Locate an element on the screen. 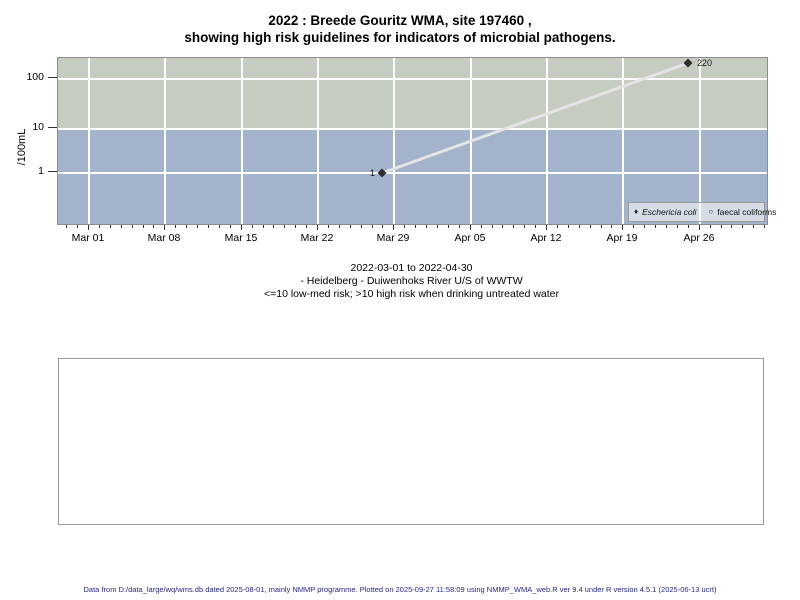  ytick-label-10: 10 is located at coordinates (38, 127).